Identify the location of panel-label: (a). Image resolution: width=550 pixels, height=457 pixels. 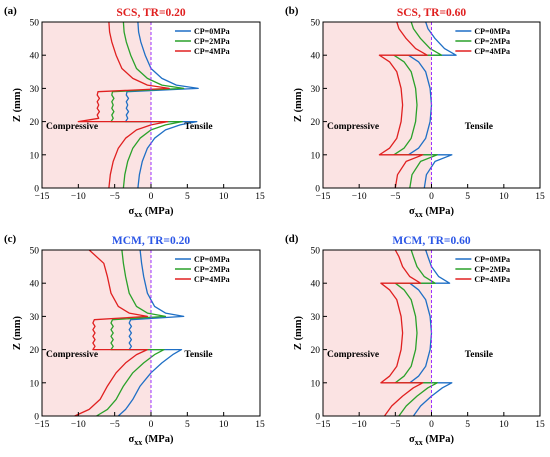
(10, 11).